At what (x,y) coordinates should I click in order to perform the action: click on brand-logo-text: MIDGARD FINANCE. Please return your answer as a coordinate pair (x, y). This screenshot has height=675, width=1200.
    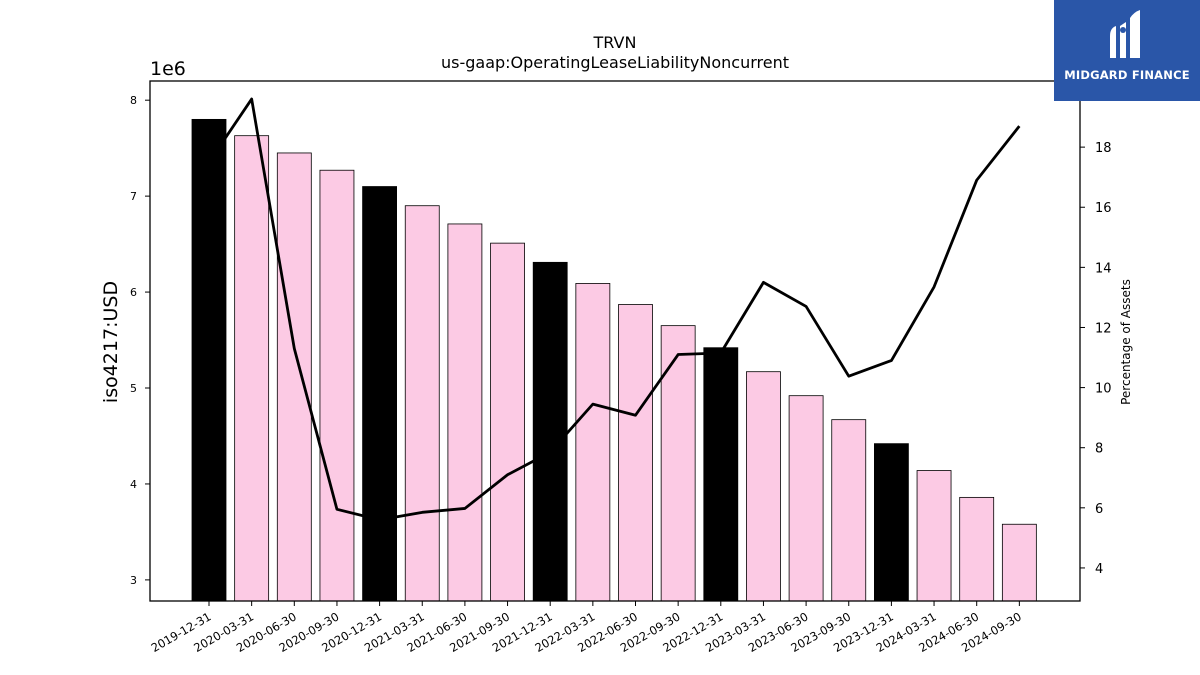
    Looking at the image, I should click on (1127, 75).